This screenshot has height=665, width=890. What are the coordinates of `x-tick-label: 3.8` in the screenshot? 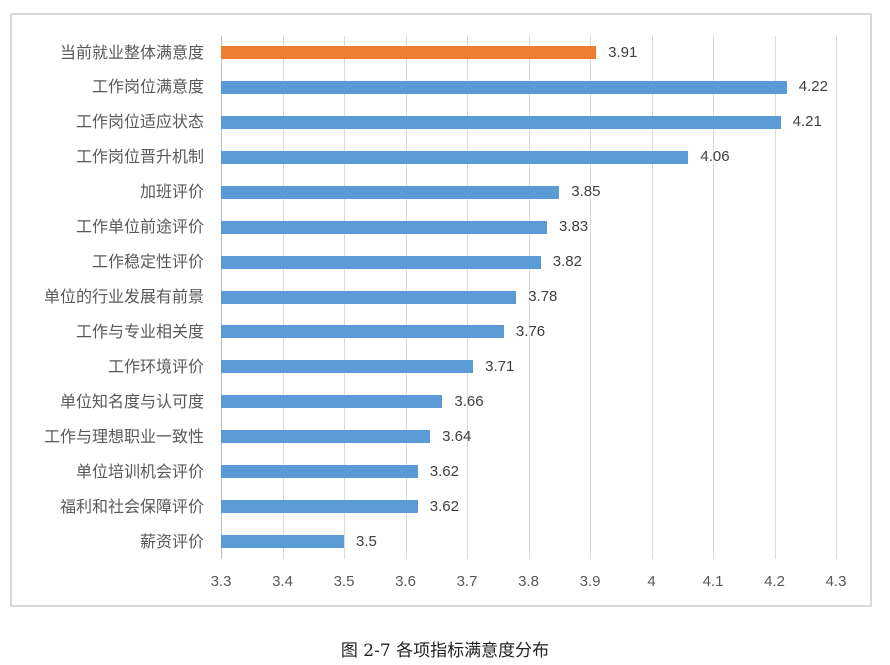 It's located at (528, 581).